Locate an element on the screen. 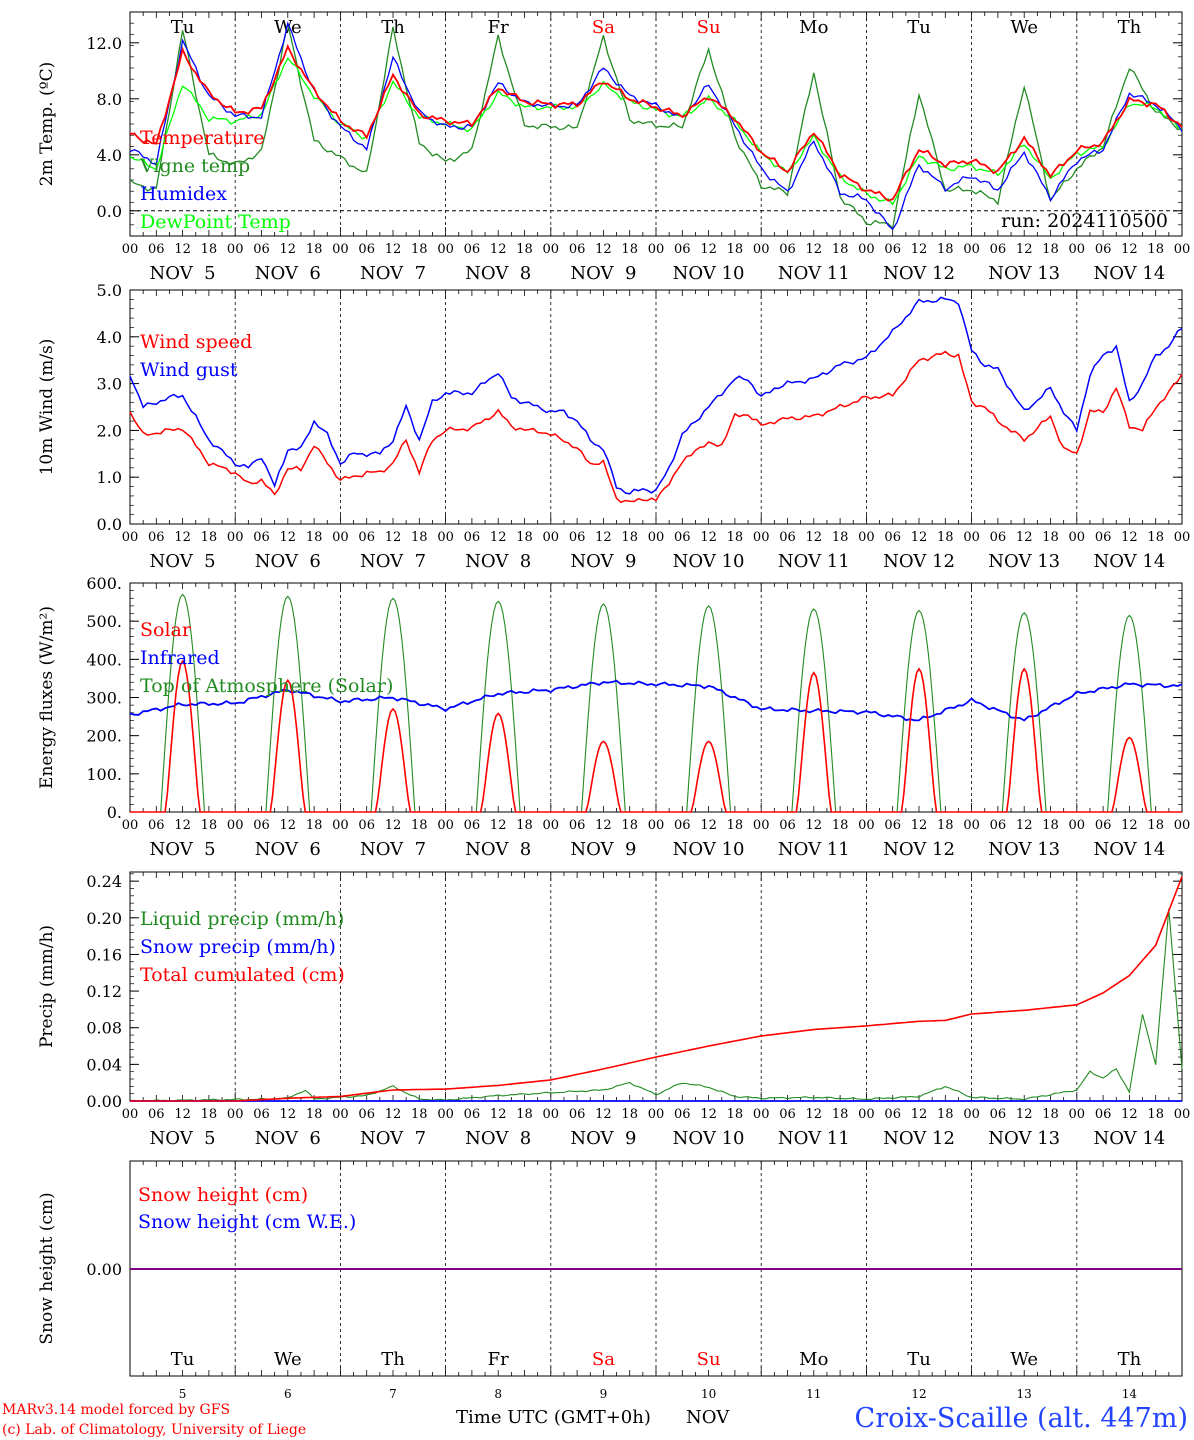  series-line-red is located at coordinates (656, 427).